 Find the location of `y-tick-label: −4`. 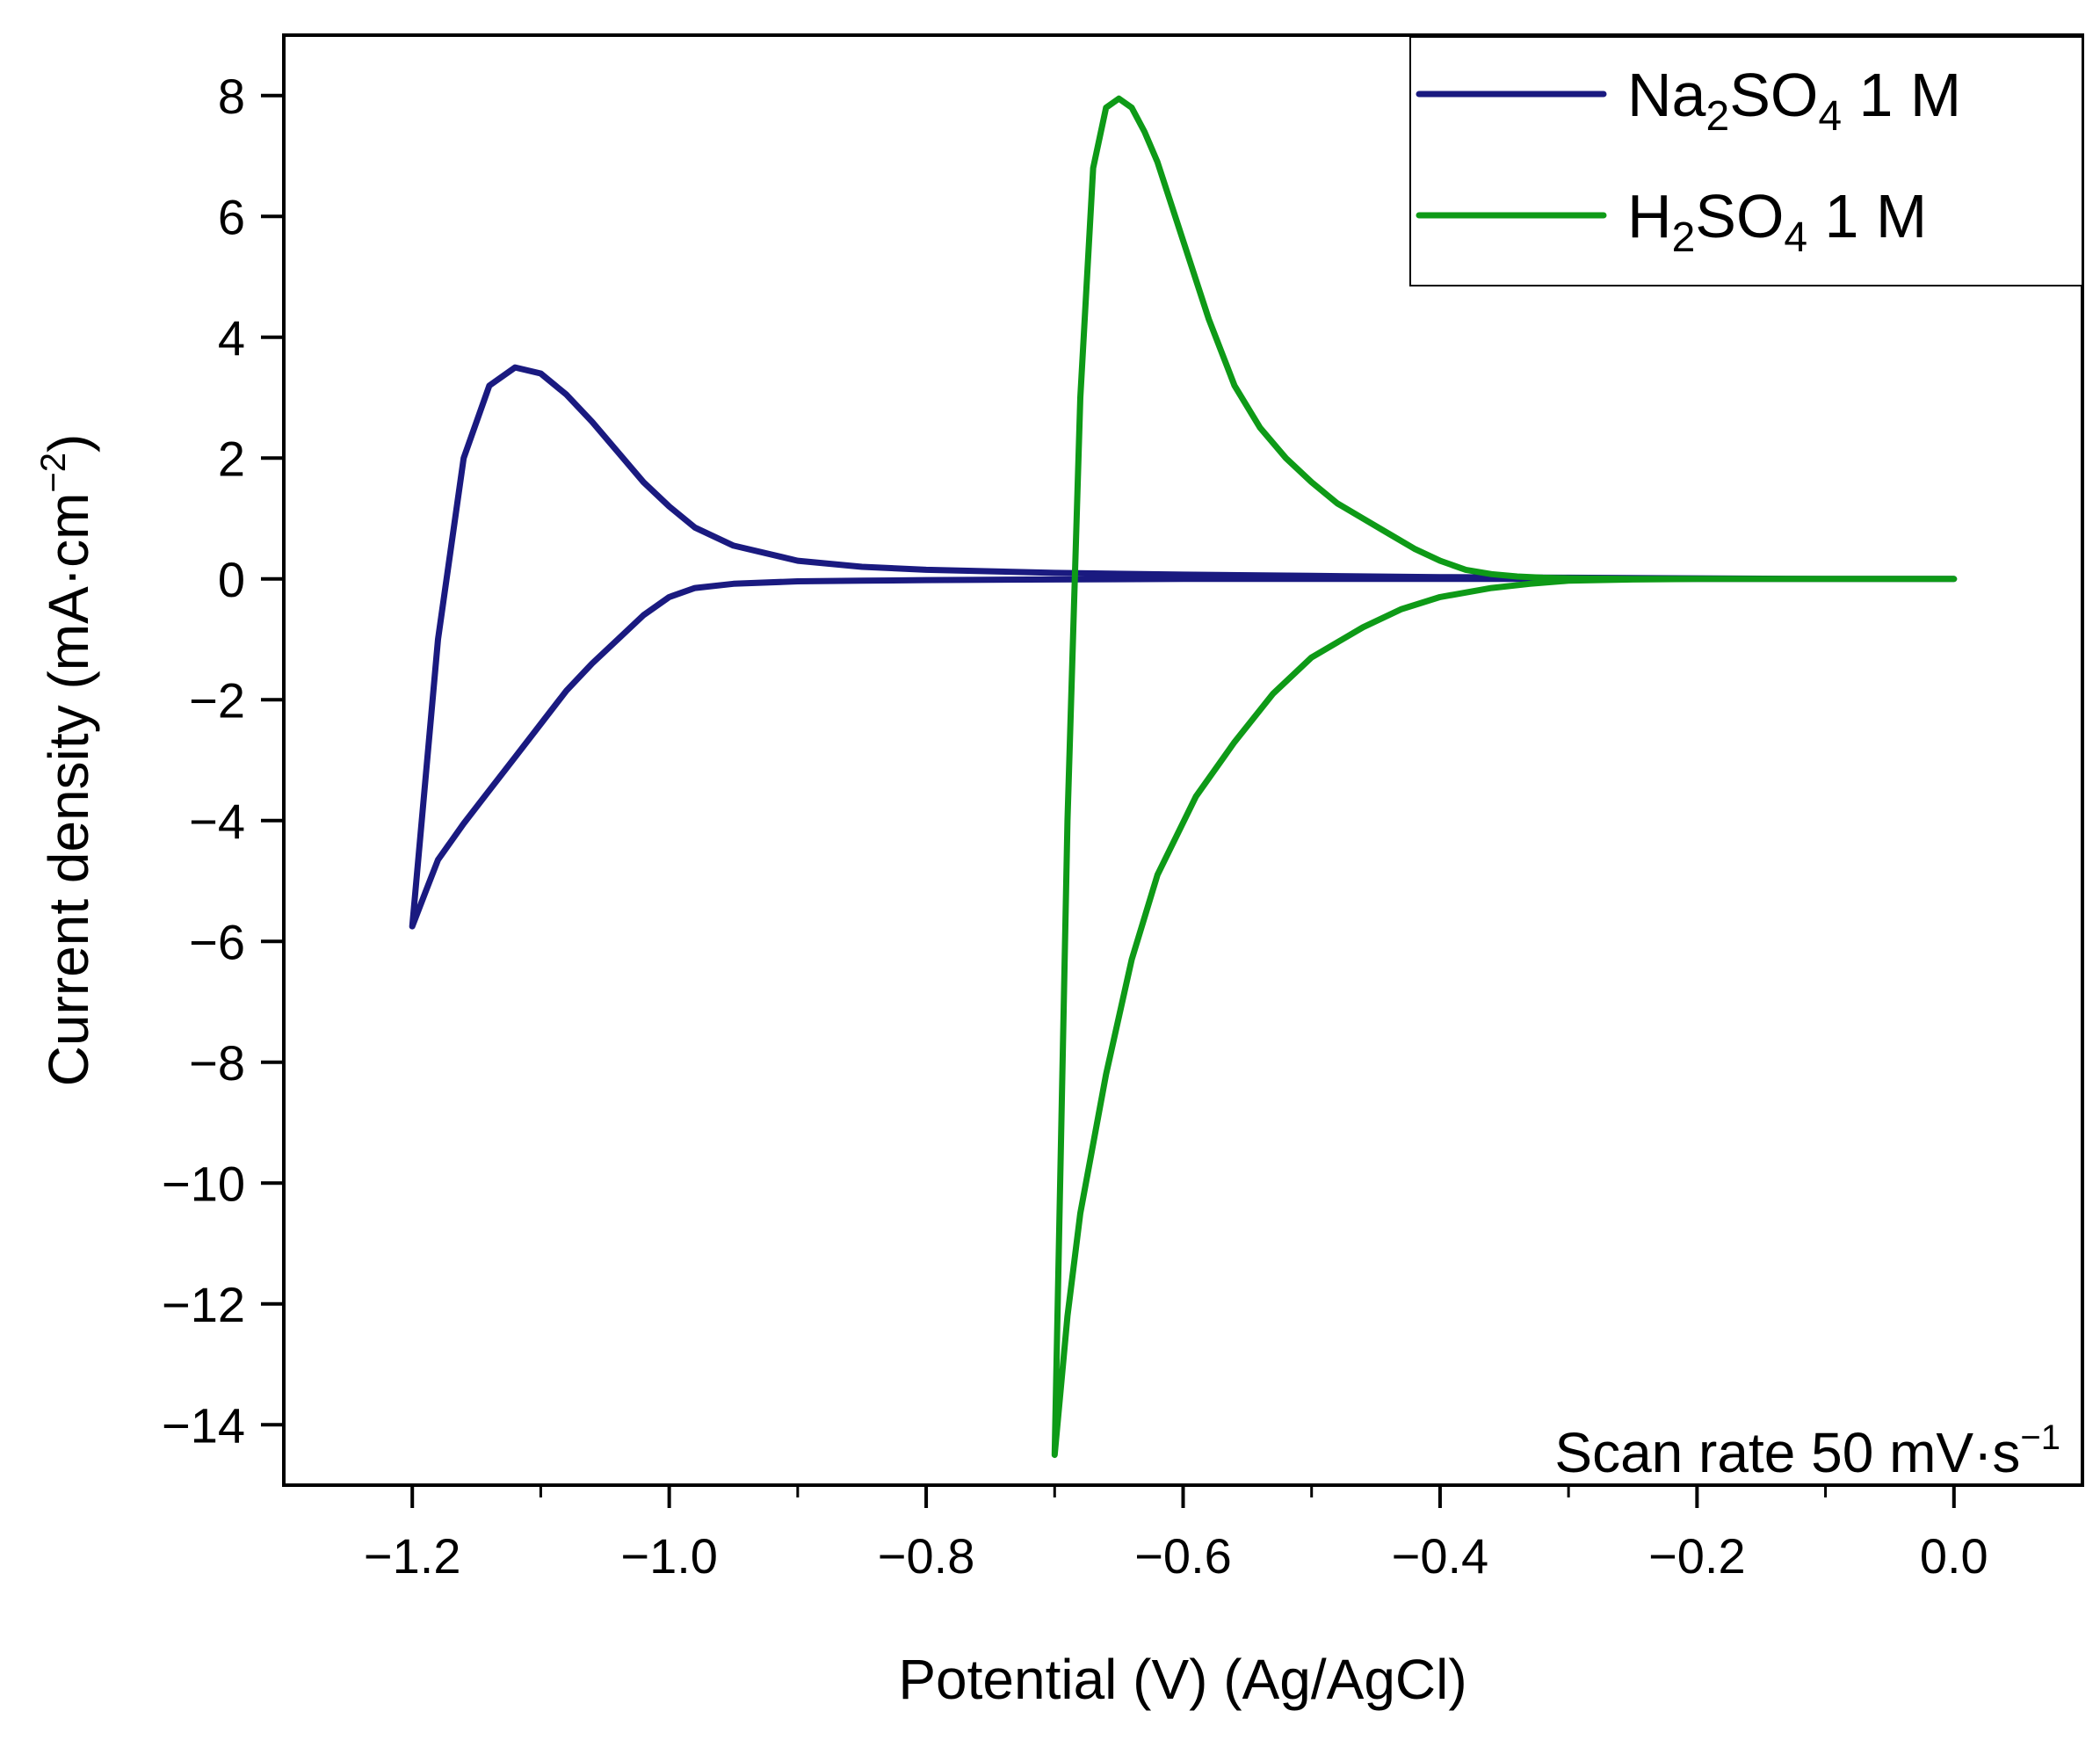

y-tick-label: −4 is located at coordinates (217, 822).